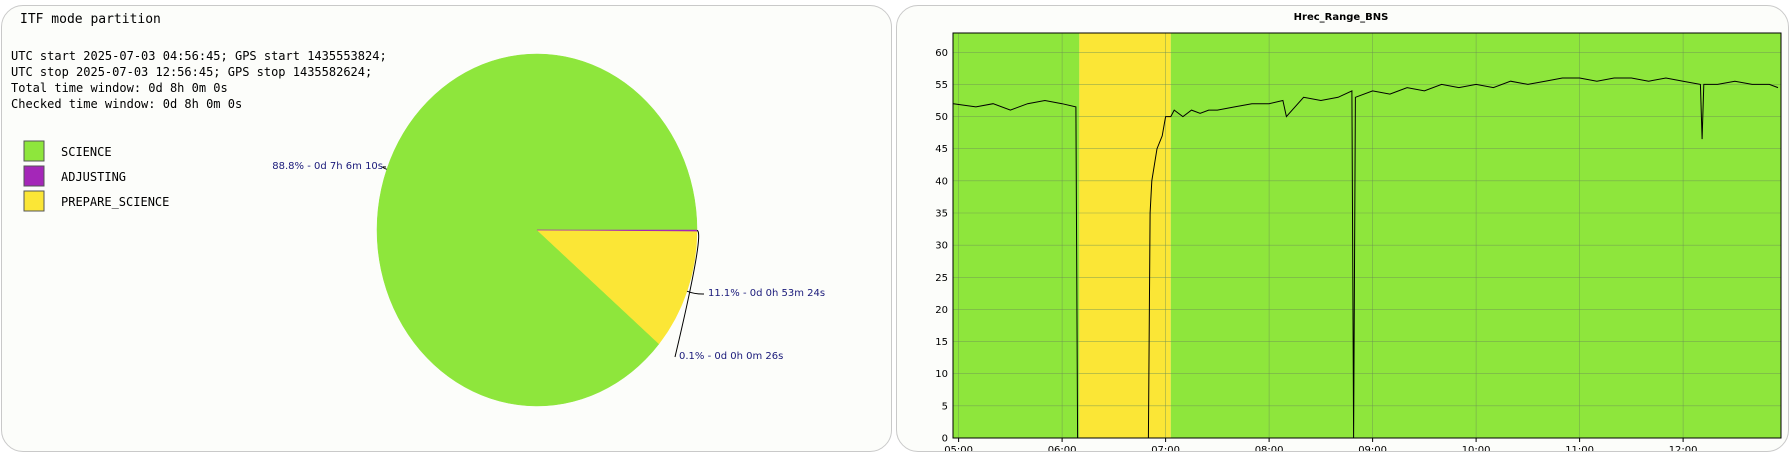 The height and width of the screenshot is (456, 1791). Describe the element at coordinates (115, 202) in the screenshot. I see `legend-label-prepare-science: PREPARE_SCIENCE` at that location.